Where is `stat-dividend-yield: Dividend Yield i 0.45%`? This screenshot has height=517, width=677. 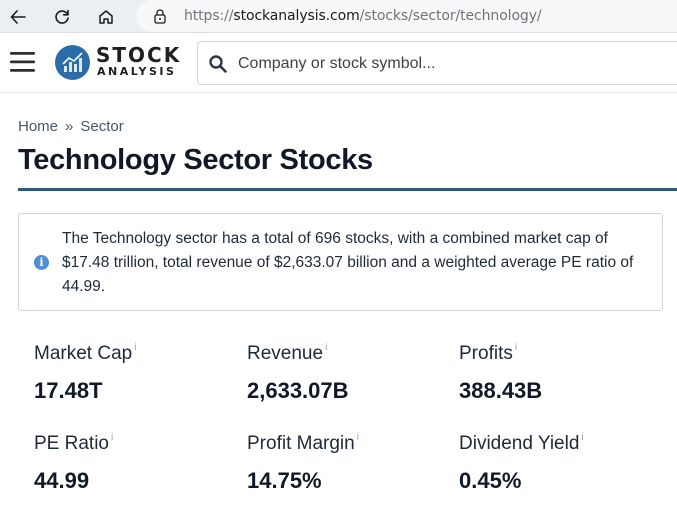 stat-dividend-yield: Dividend Yield i 0.45% is located at coordinates (559, 462).